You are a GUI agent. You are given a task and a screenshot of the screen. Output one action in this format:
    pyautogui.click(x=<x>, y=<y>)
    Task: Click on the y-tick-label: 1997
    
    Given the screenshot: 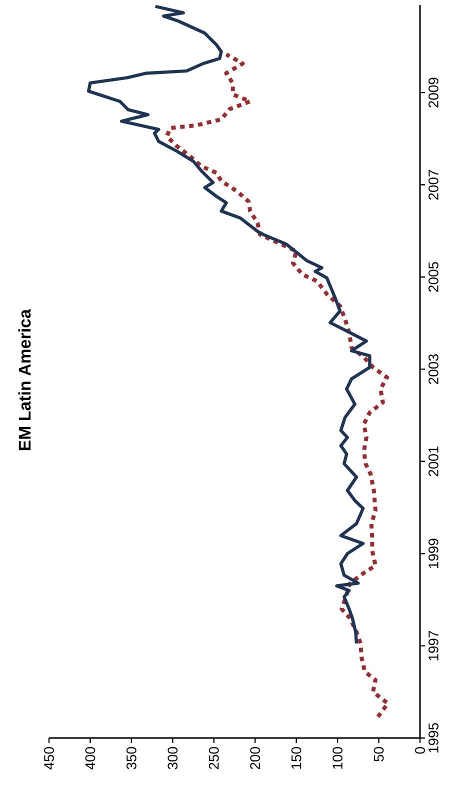 What is the action you would take?
    pyautogui.click(x=433, y=645)
    